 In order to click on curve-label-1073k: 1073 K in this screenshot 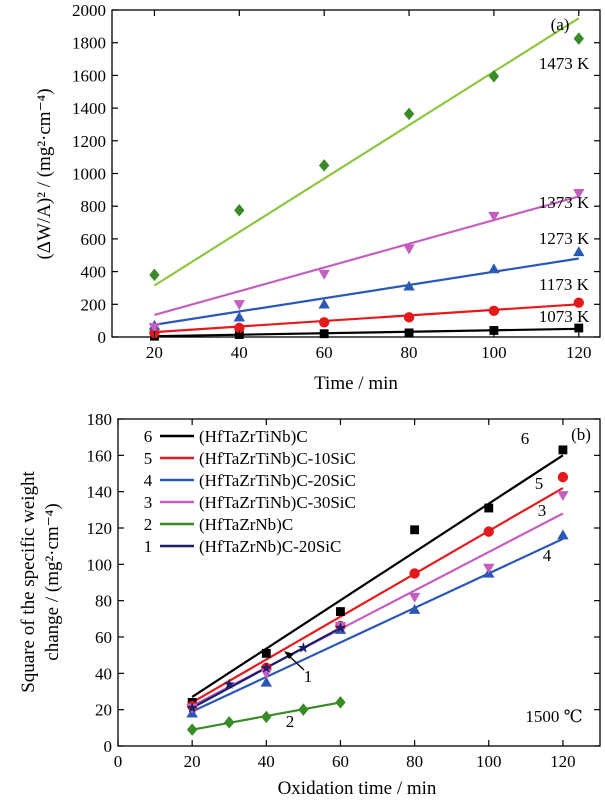, I will do `click(564, 316)`.